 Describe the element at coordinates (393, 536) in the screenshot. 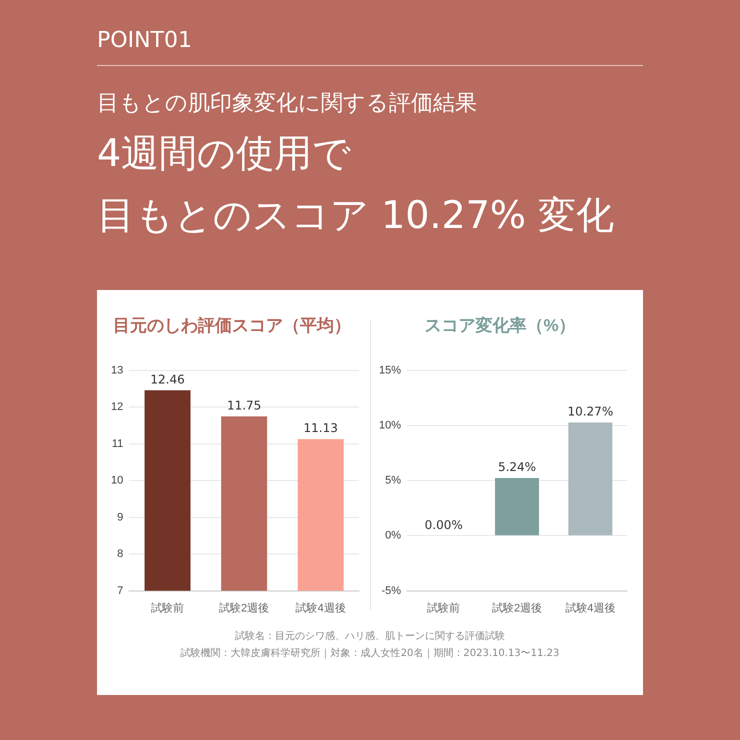

I see `y-tick-label: 0%` at that location.